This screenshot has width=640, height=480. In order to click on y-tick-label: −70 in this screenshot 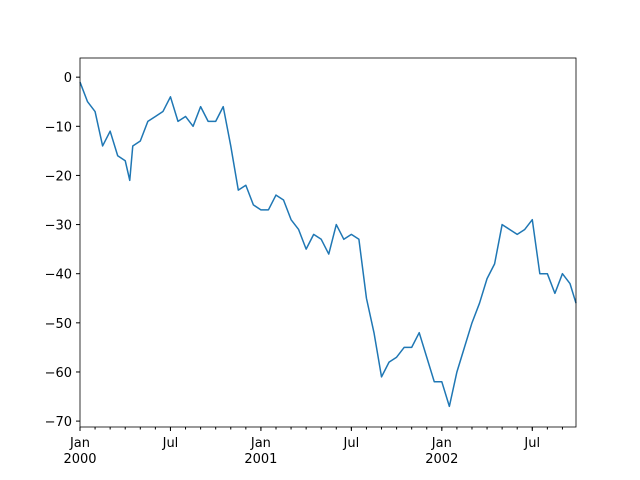, I will do `click(58, 422)`.